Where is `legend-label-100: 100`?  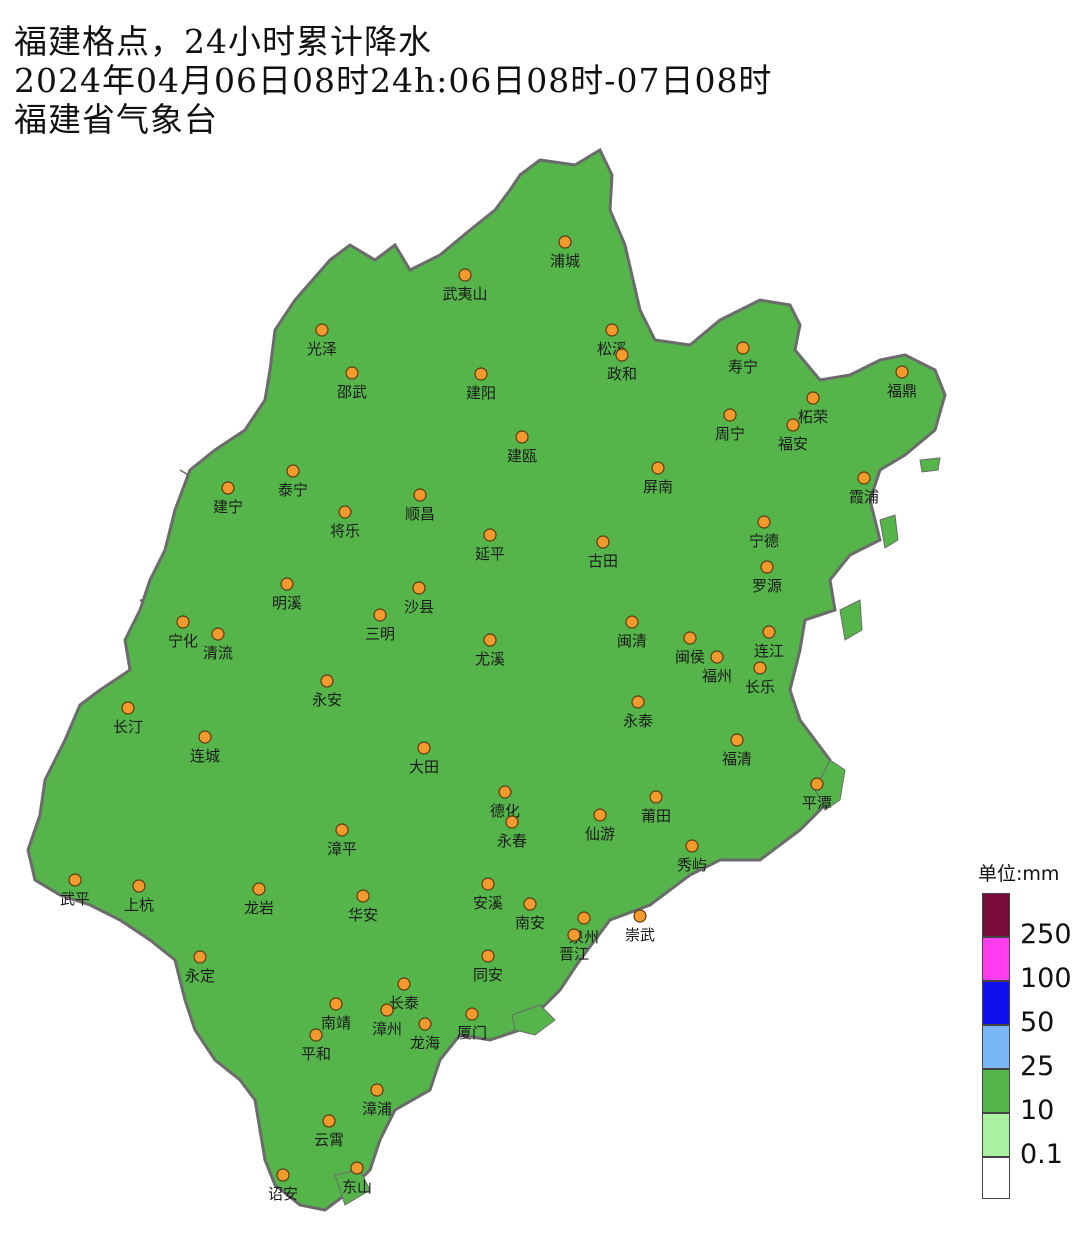
legend-label-100: 100 is located at coordinates (1046, 978).